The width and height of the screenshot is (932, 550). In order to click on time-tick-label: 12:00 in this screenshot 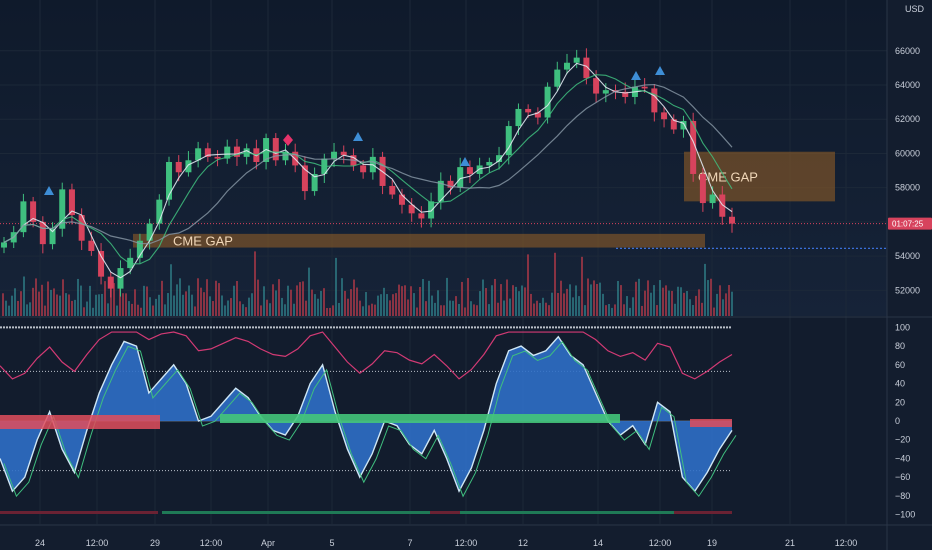, I will do `click(211, 543)`.